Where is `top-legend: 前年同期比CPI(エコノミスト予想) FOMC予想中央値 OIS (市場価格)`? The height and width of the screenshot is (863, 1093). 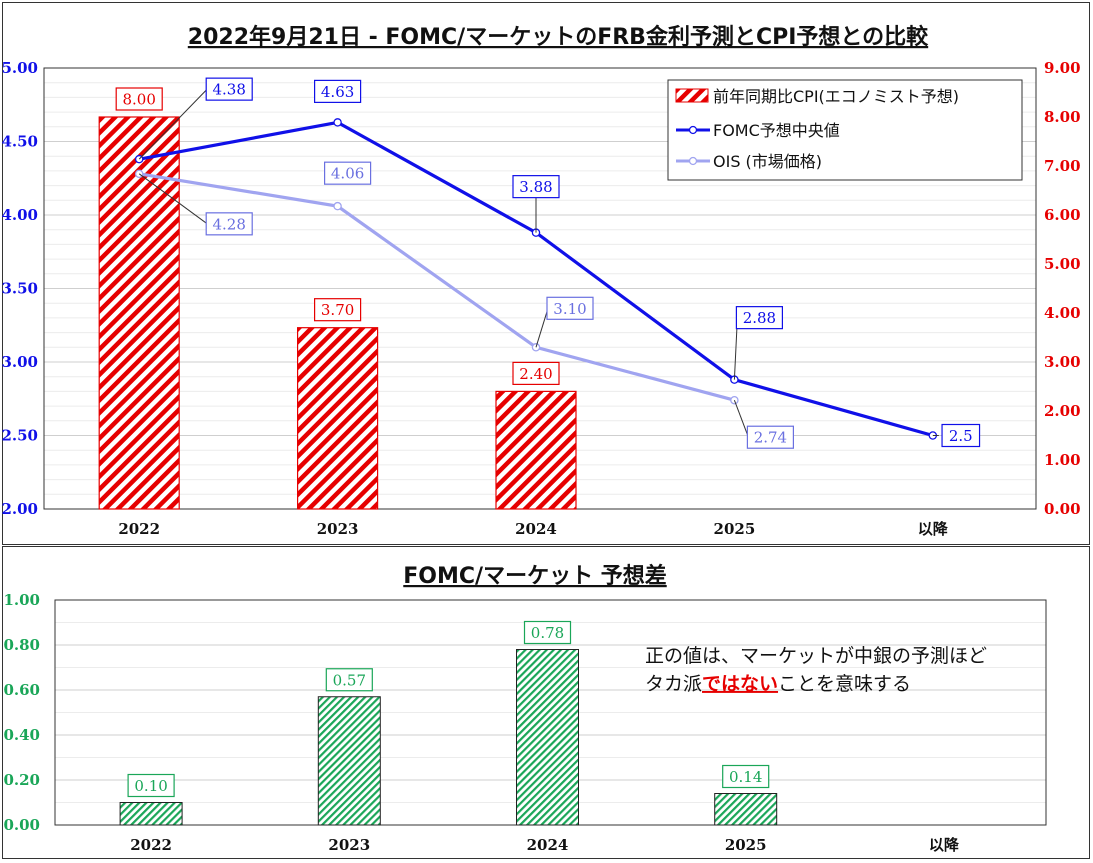 top-legend: 前年同期比CPI(エコノミスト予想) FOMC予想中央値 OIS (市場価格) is located at coordinates (845, 130).